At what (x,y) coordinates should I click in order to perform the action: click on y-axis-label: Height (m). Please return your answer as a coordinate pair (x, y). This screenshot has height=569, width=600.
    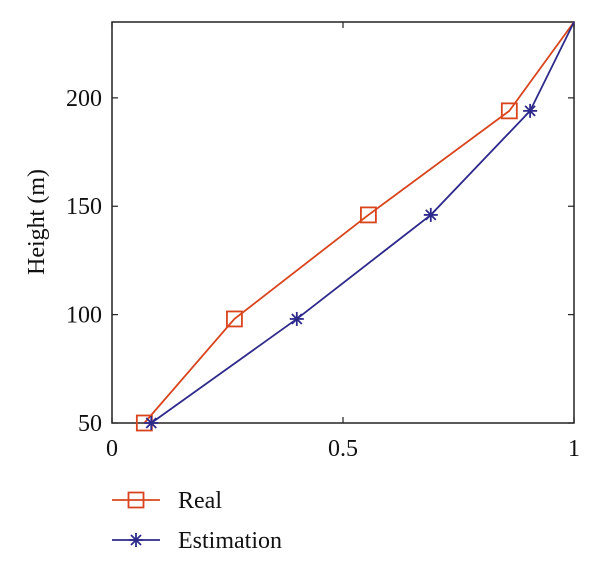
    Looking at the image, I should click on (37, 222).